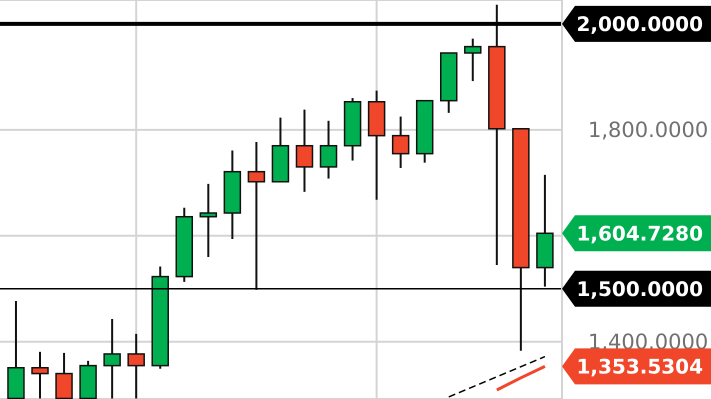 This screenshot has width=711, height=399. I want to click on line-series, so click(497, 377).